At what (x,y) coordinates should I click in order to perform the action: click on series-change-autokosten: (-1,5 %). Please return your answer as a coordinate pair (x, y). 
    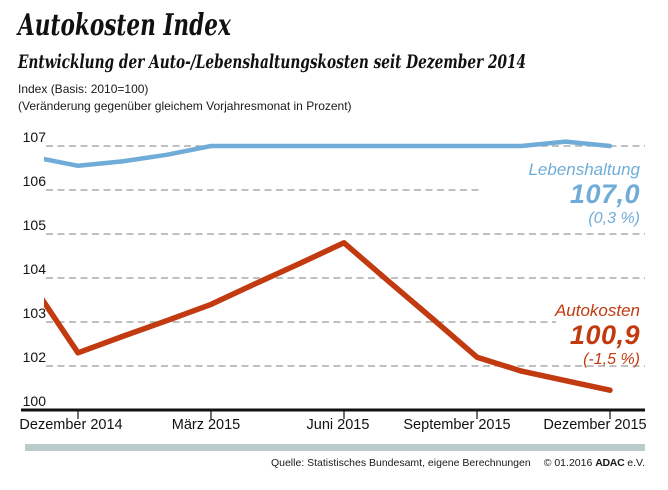
    Looking at the image, I should click on (611, 359).